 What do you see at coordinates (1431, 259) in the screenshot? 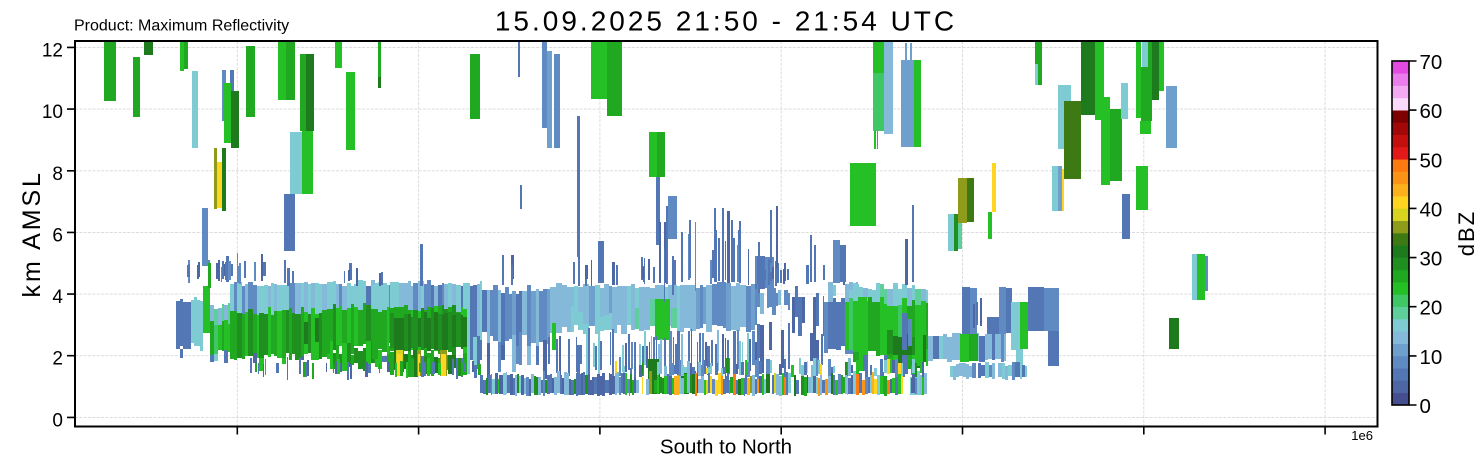
I see `svg-text: 30` at bounding box center [1431, 259].